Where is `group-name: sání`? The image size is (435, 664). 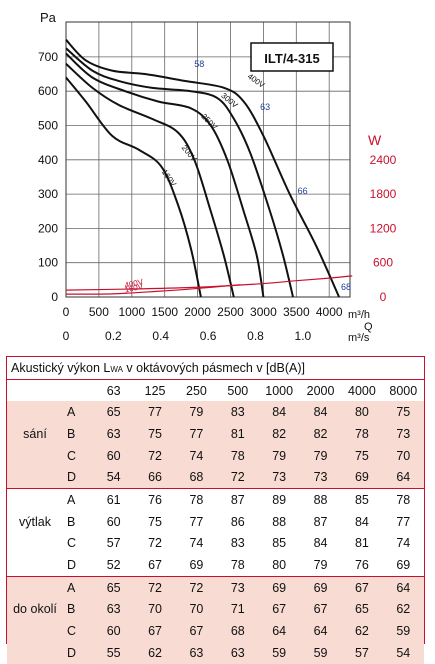 group-name: sání is located at coordinates (35, 434).